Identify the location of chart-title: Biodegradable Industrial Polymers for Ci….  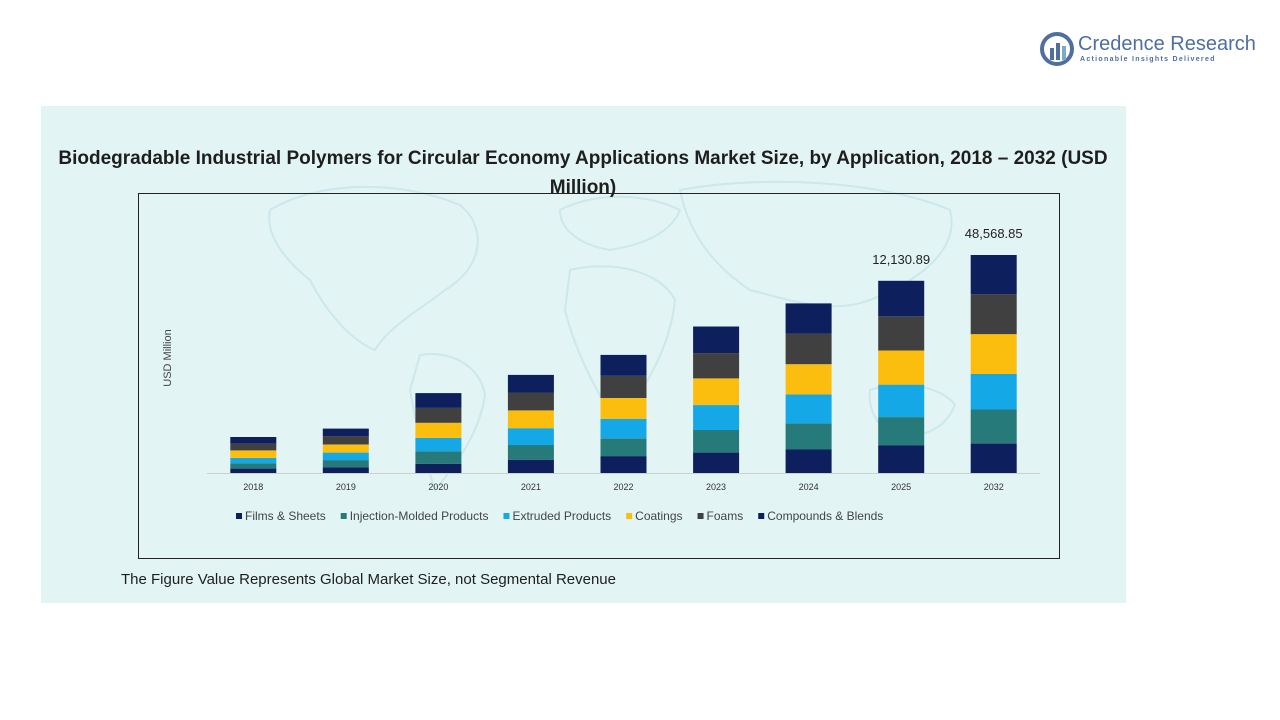
(583, 173).